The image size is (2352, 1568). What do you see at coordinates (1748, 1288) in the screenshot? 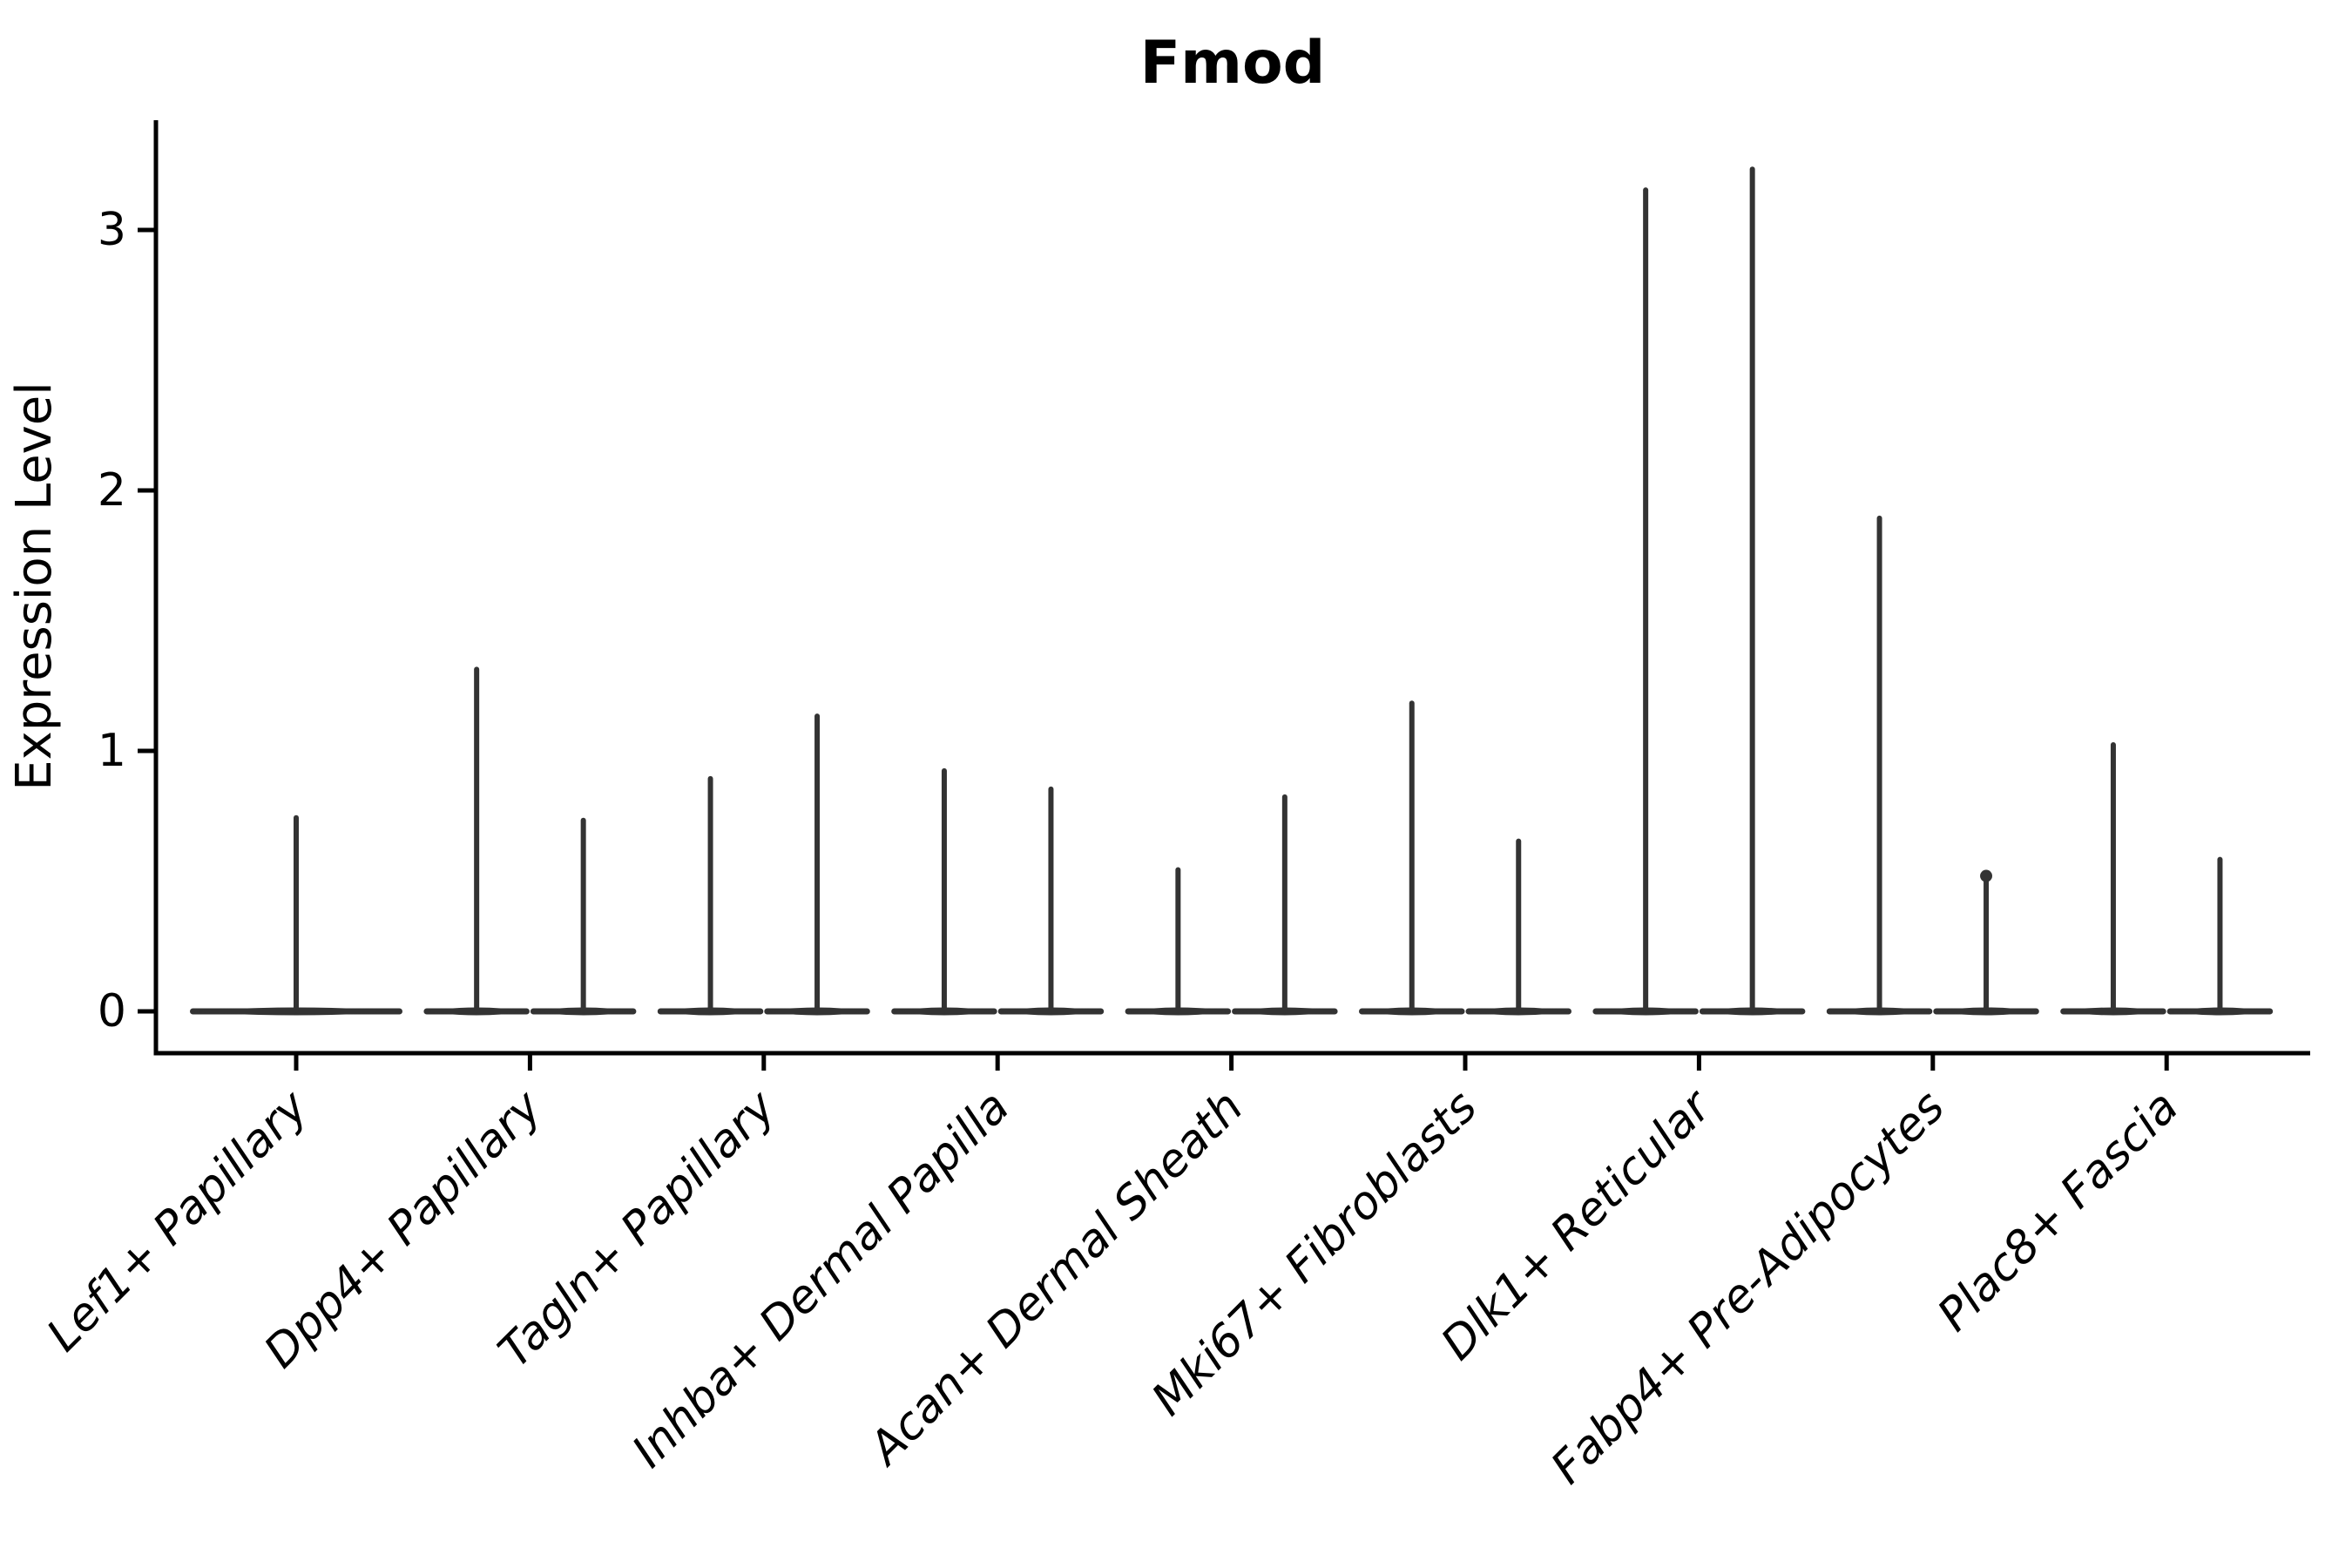
I see `x-tick-label: Fabp4+ Pre-Adipocytes` at bounding box center [1748, 1288].